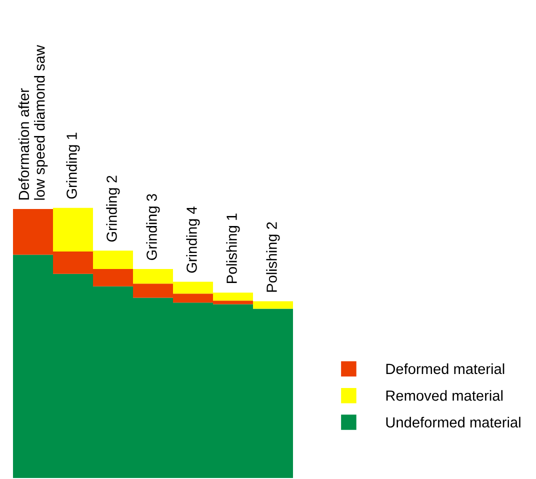  I want to click on bar, so click(273, 305).